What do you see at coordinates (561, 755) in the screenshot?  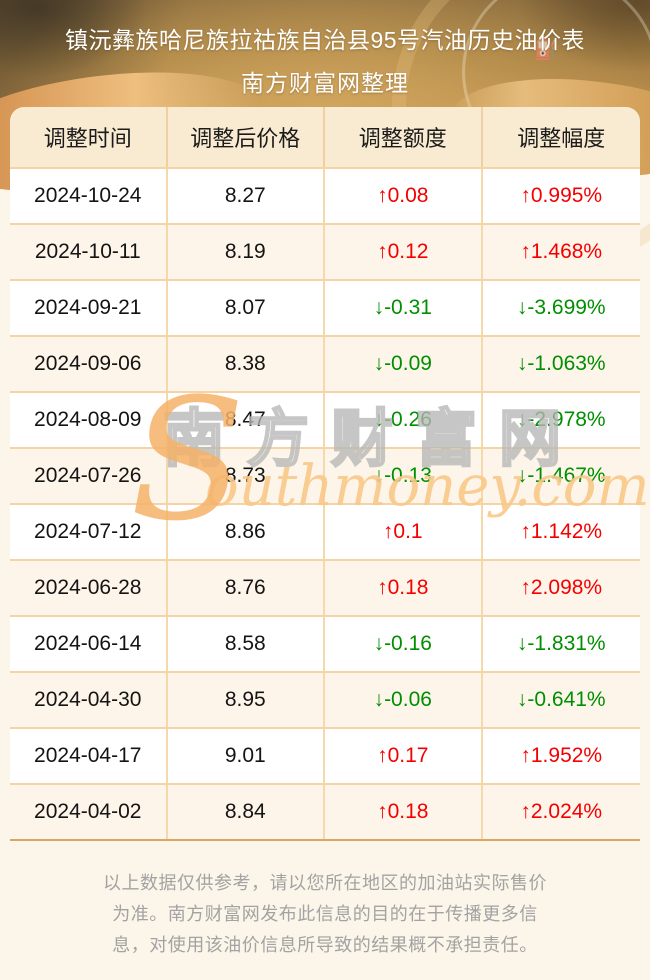 I see `percent-cell: ↑1.952%` at bounding box center [561, 755].